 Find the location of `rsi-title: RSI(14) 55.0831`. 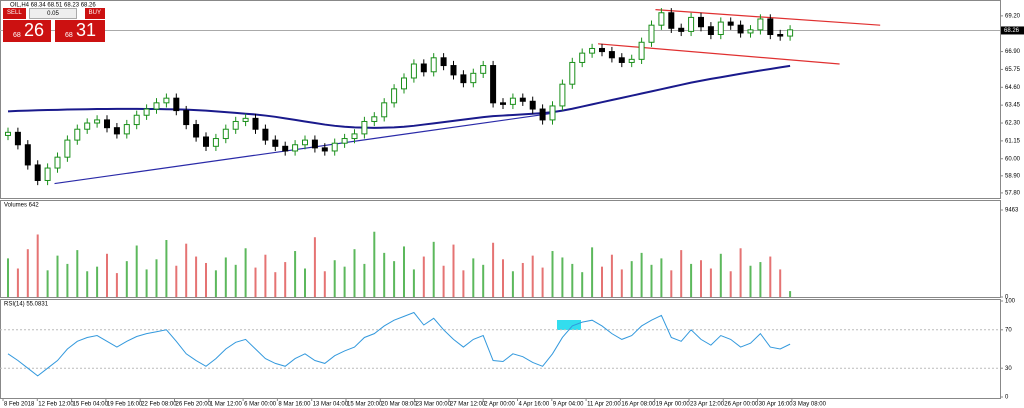

rsi-title: RSI(14) 55.0831 is located at coordinates (26, 305).